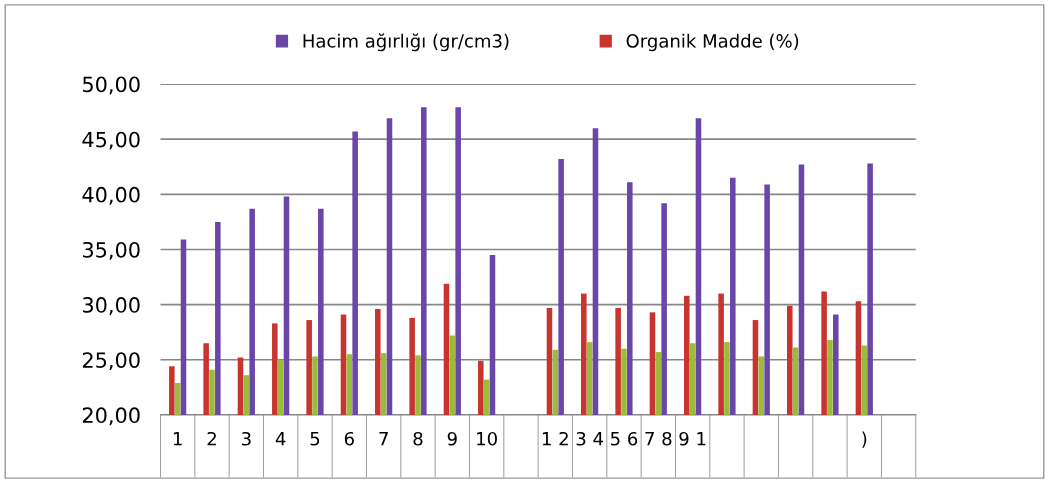 Image resolution: width=1049 pixels, height=483 pixels. Describe the element at coordinates (111, 140) in the screenshot. I see `y-tick-label: 45,00` at that location.